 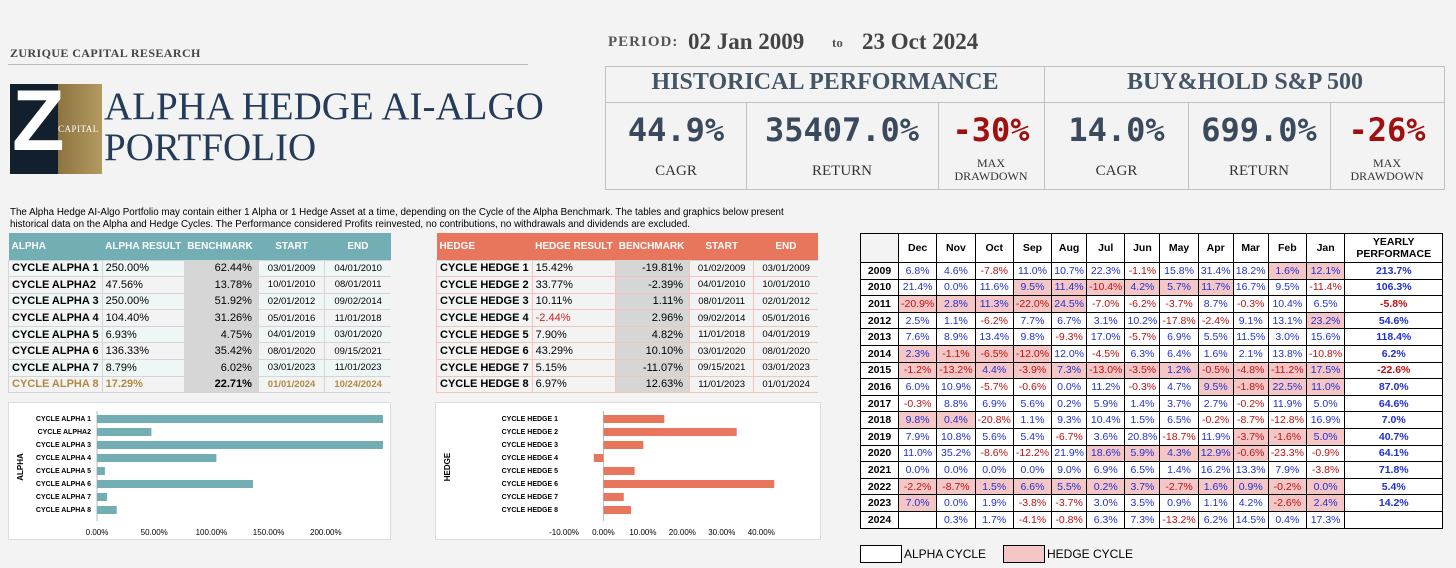 What do you see at coordinates (603, 532) in the screenshot?
I see `tick-label: 0.00%` at bounding box center [603, 532].